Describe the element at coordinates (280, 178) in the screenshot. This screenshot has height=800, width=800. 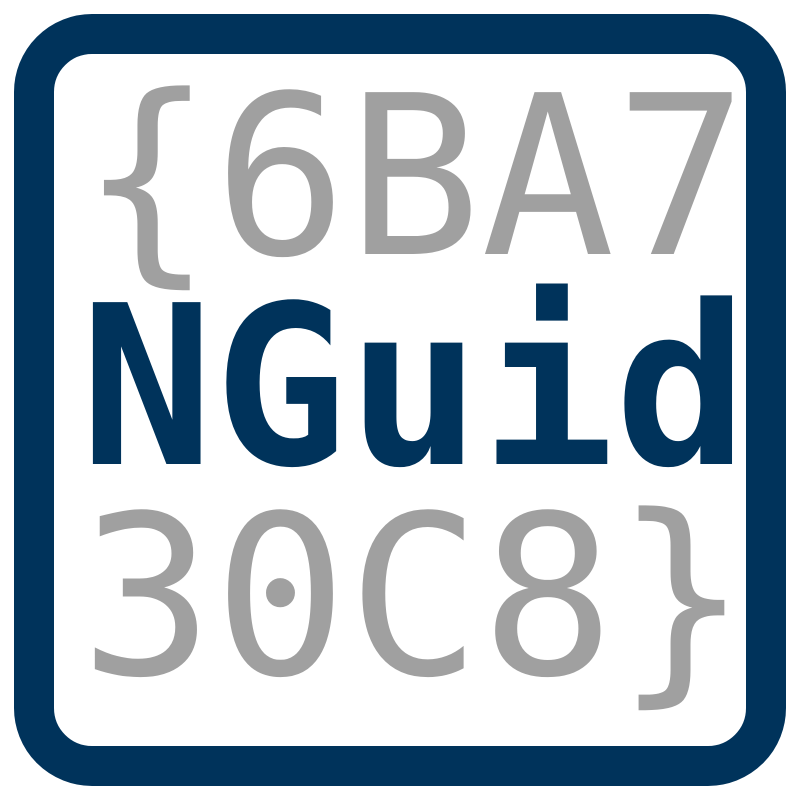
I see `logo-glyph: 6` at that location.